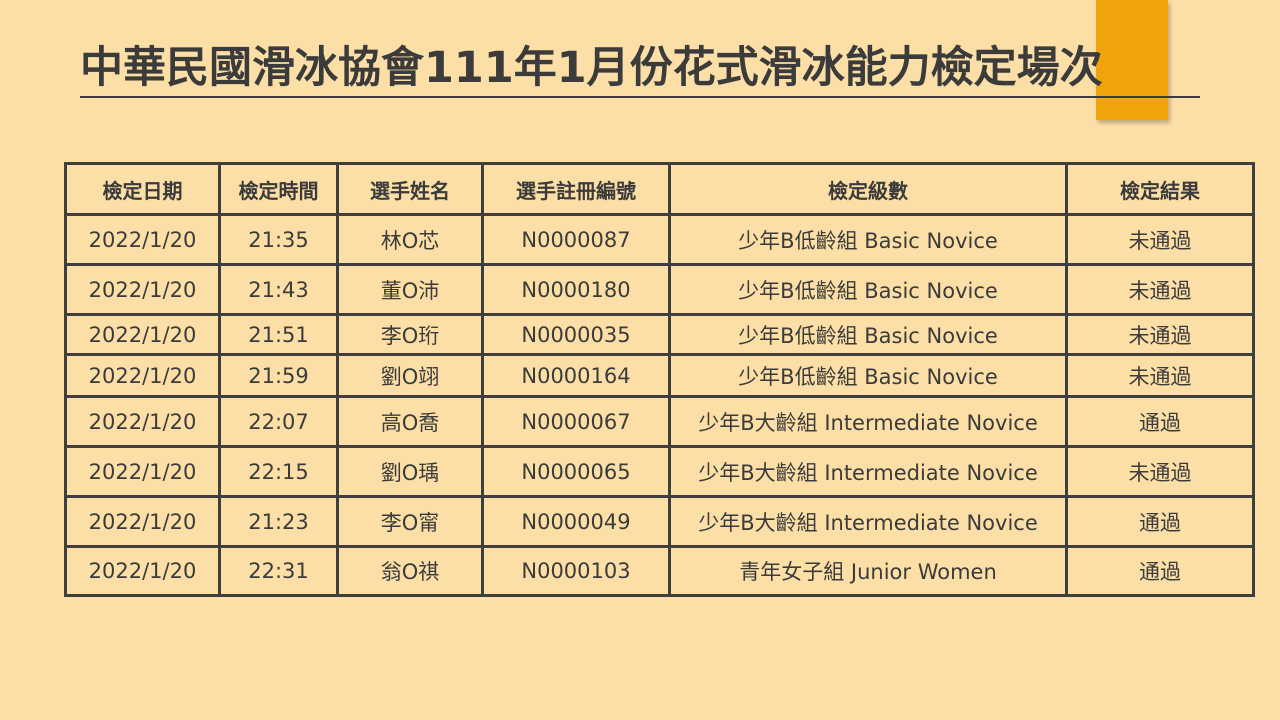 The width and height of the screenshot is (1280, 720). What do you see at coordinates (576, 289) in the screenshot?
I see `cell-reg-no: N0000180` at bounding box center [576, 289].